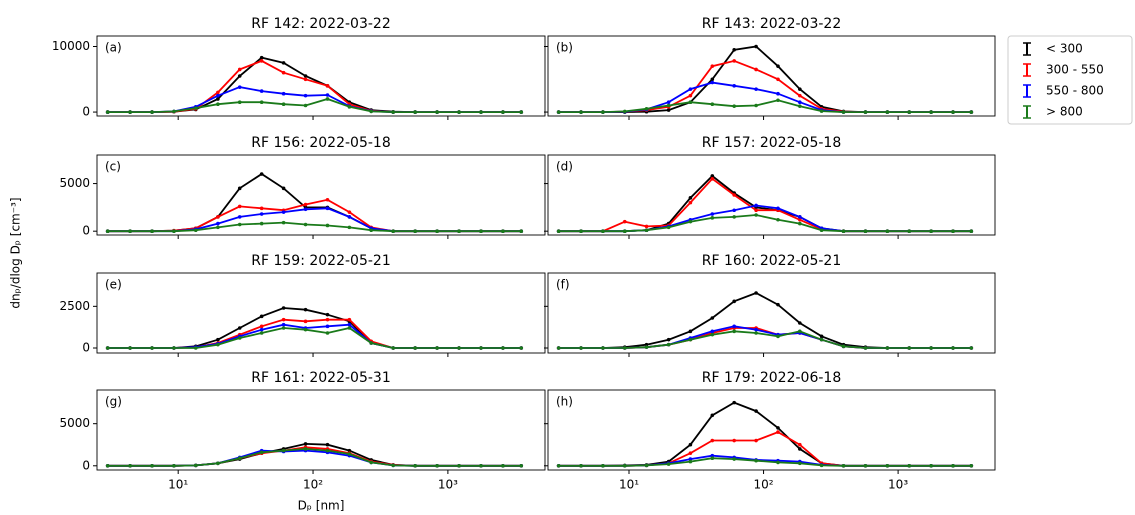  I want to click on y-tick-label: 5000, so click(74, 183).